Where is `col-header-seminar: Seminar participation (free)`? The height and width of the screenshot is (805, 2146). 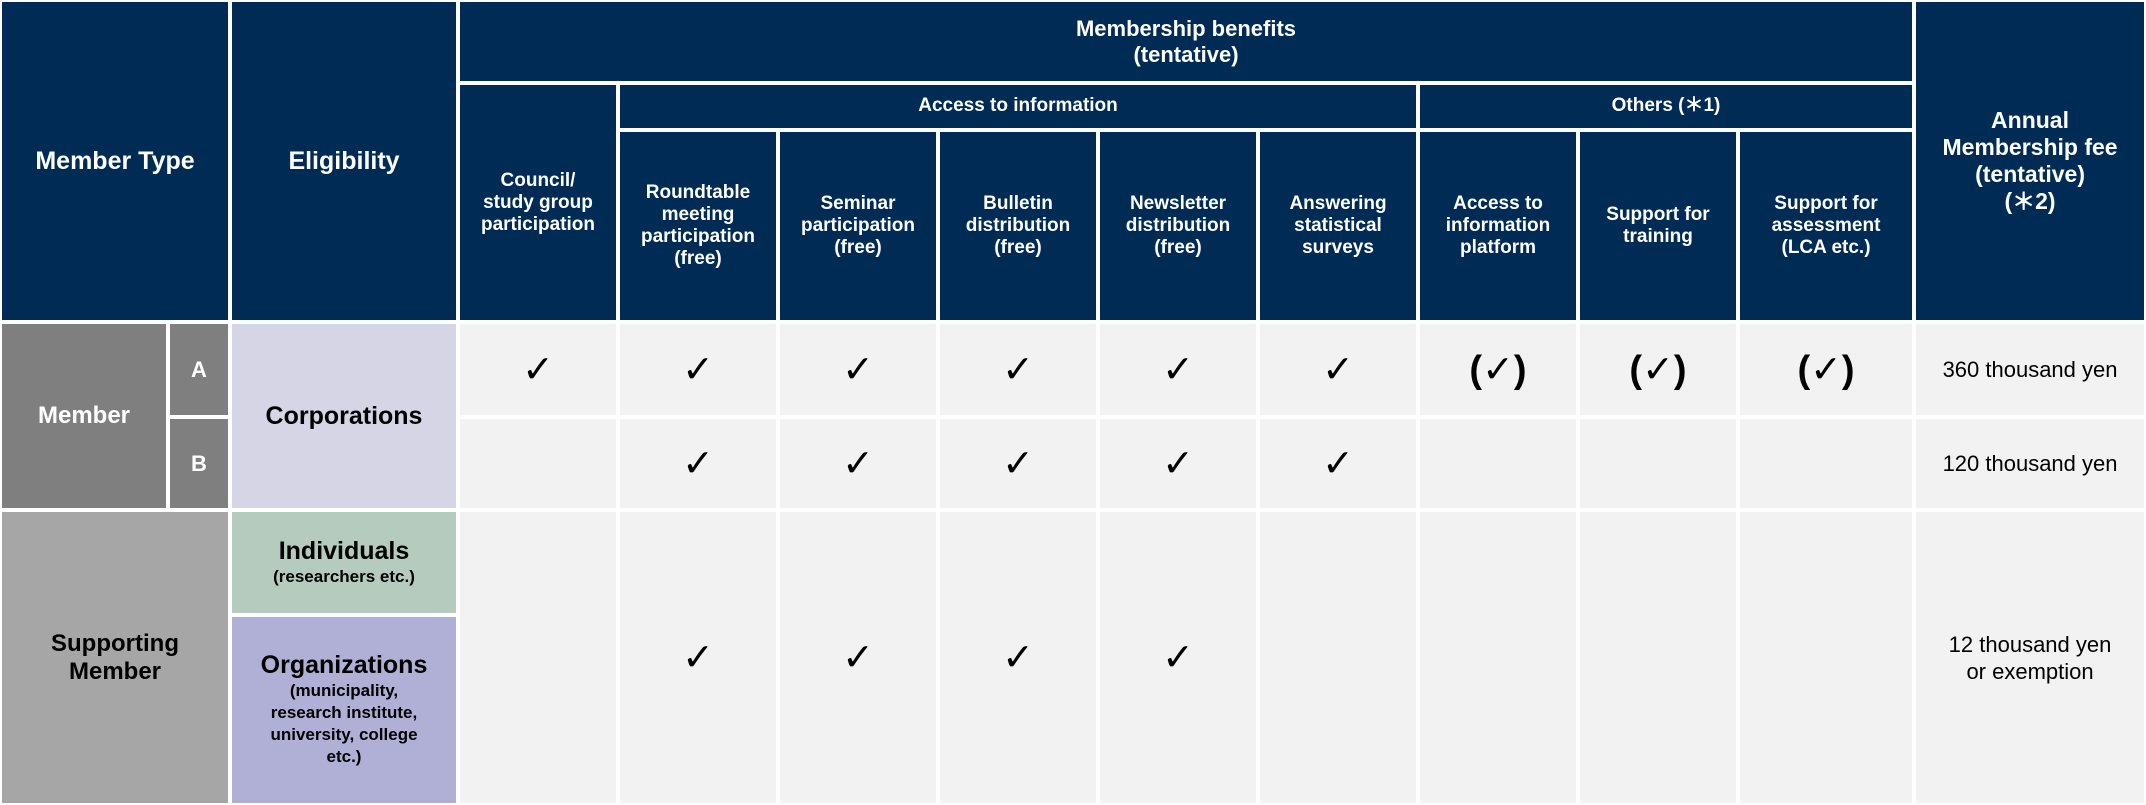 col-header-seminar: Seminar participation (free) is located at coordinates (858, 225).